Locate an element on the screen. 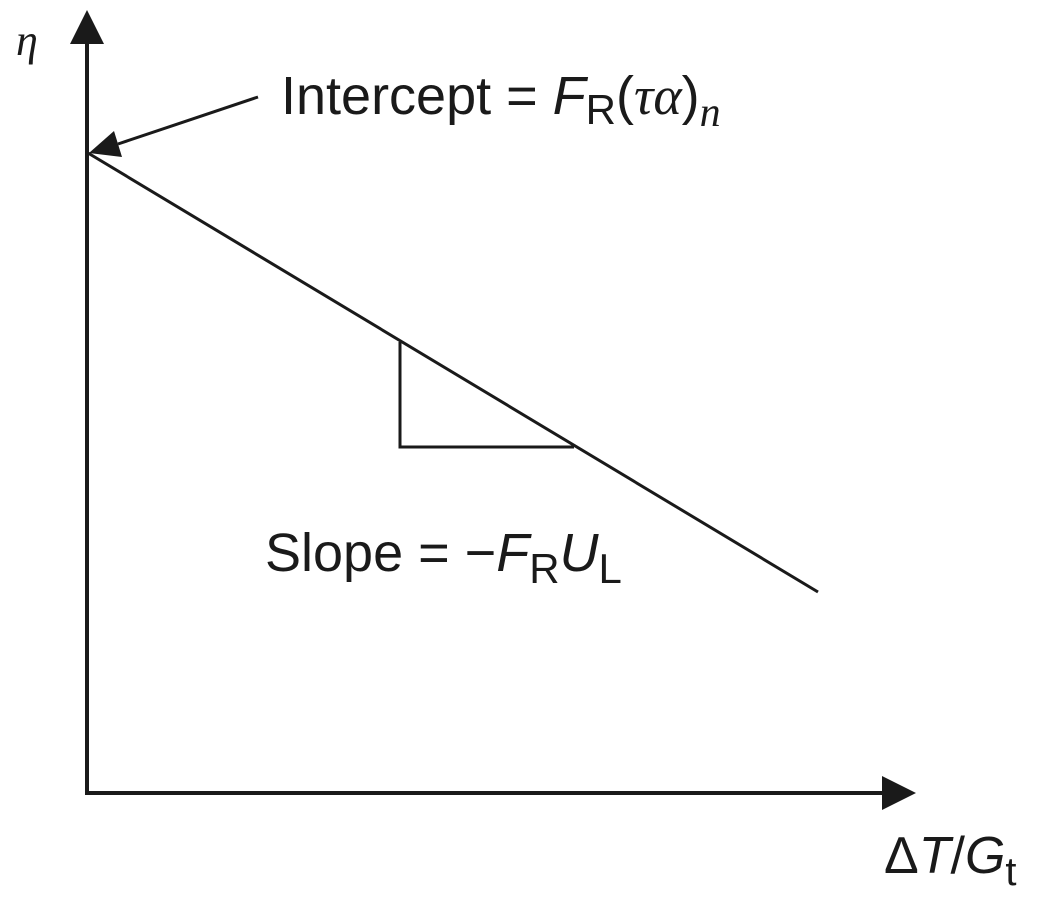  y-axis-label: η is located at coordinates (27, 40).